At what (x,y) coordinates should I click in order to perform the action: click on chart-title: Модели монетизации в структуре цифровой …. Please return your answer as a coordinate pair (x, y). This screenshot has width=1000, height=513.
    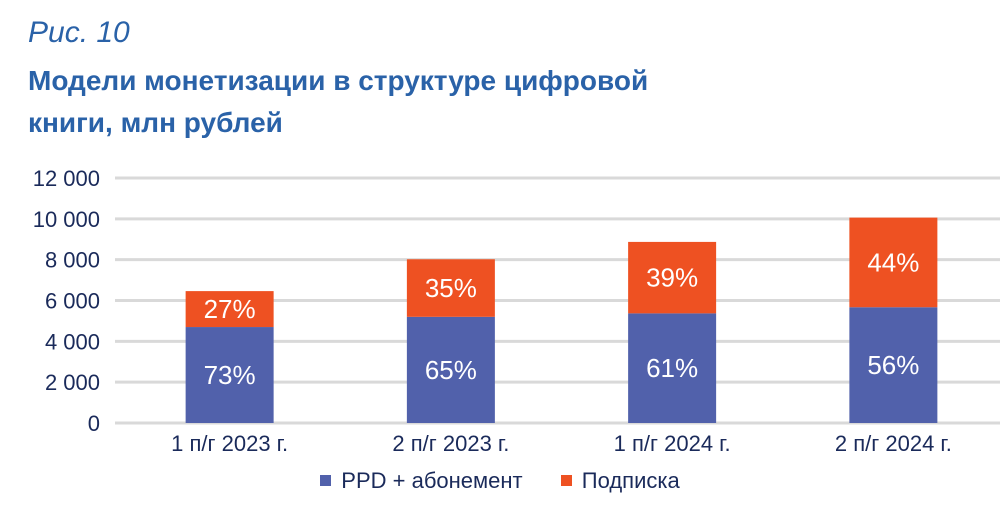
    Looking at the image, I should click on (338, 101).